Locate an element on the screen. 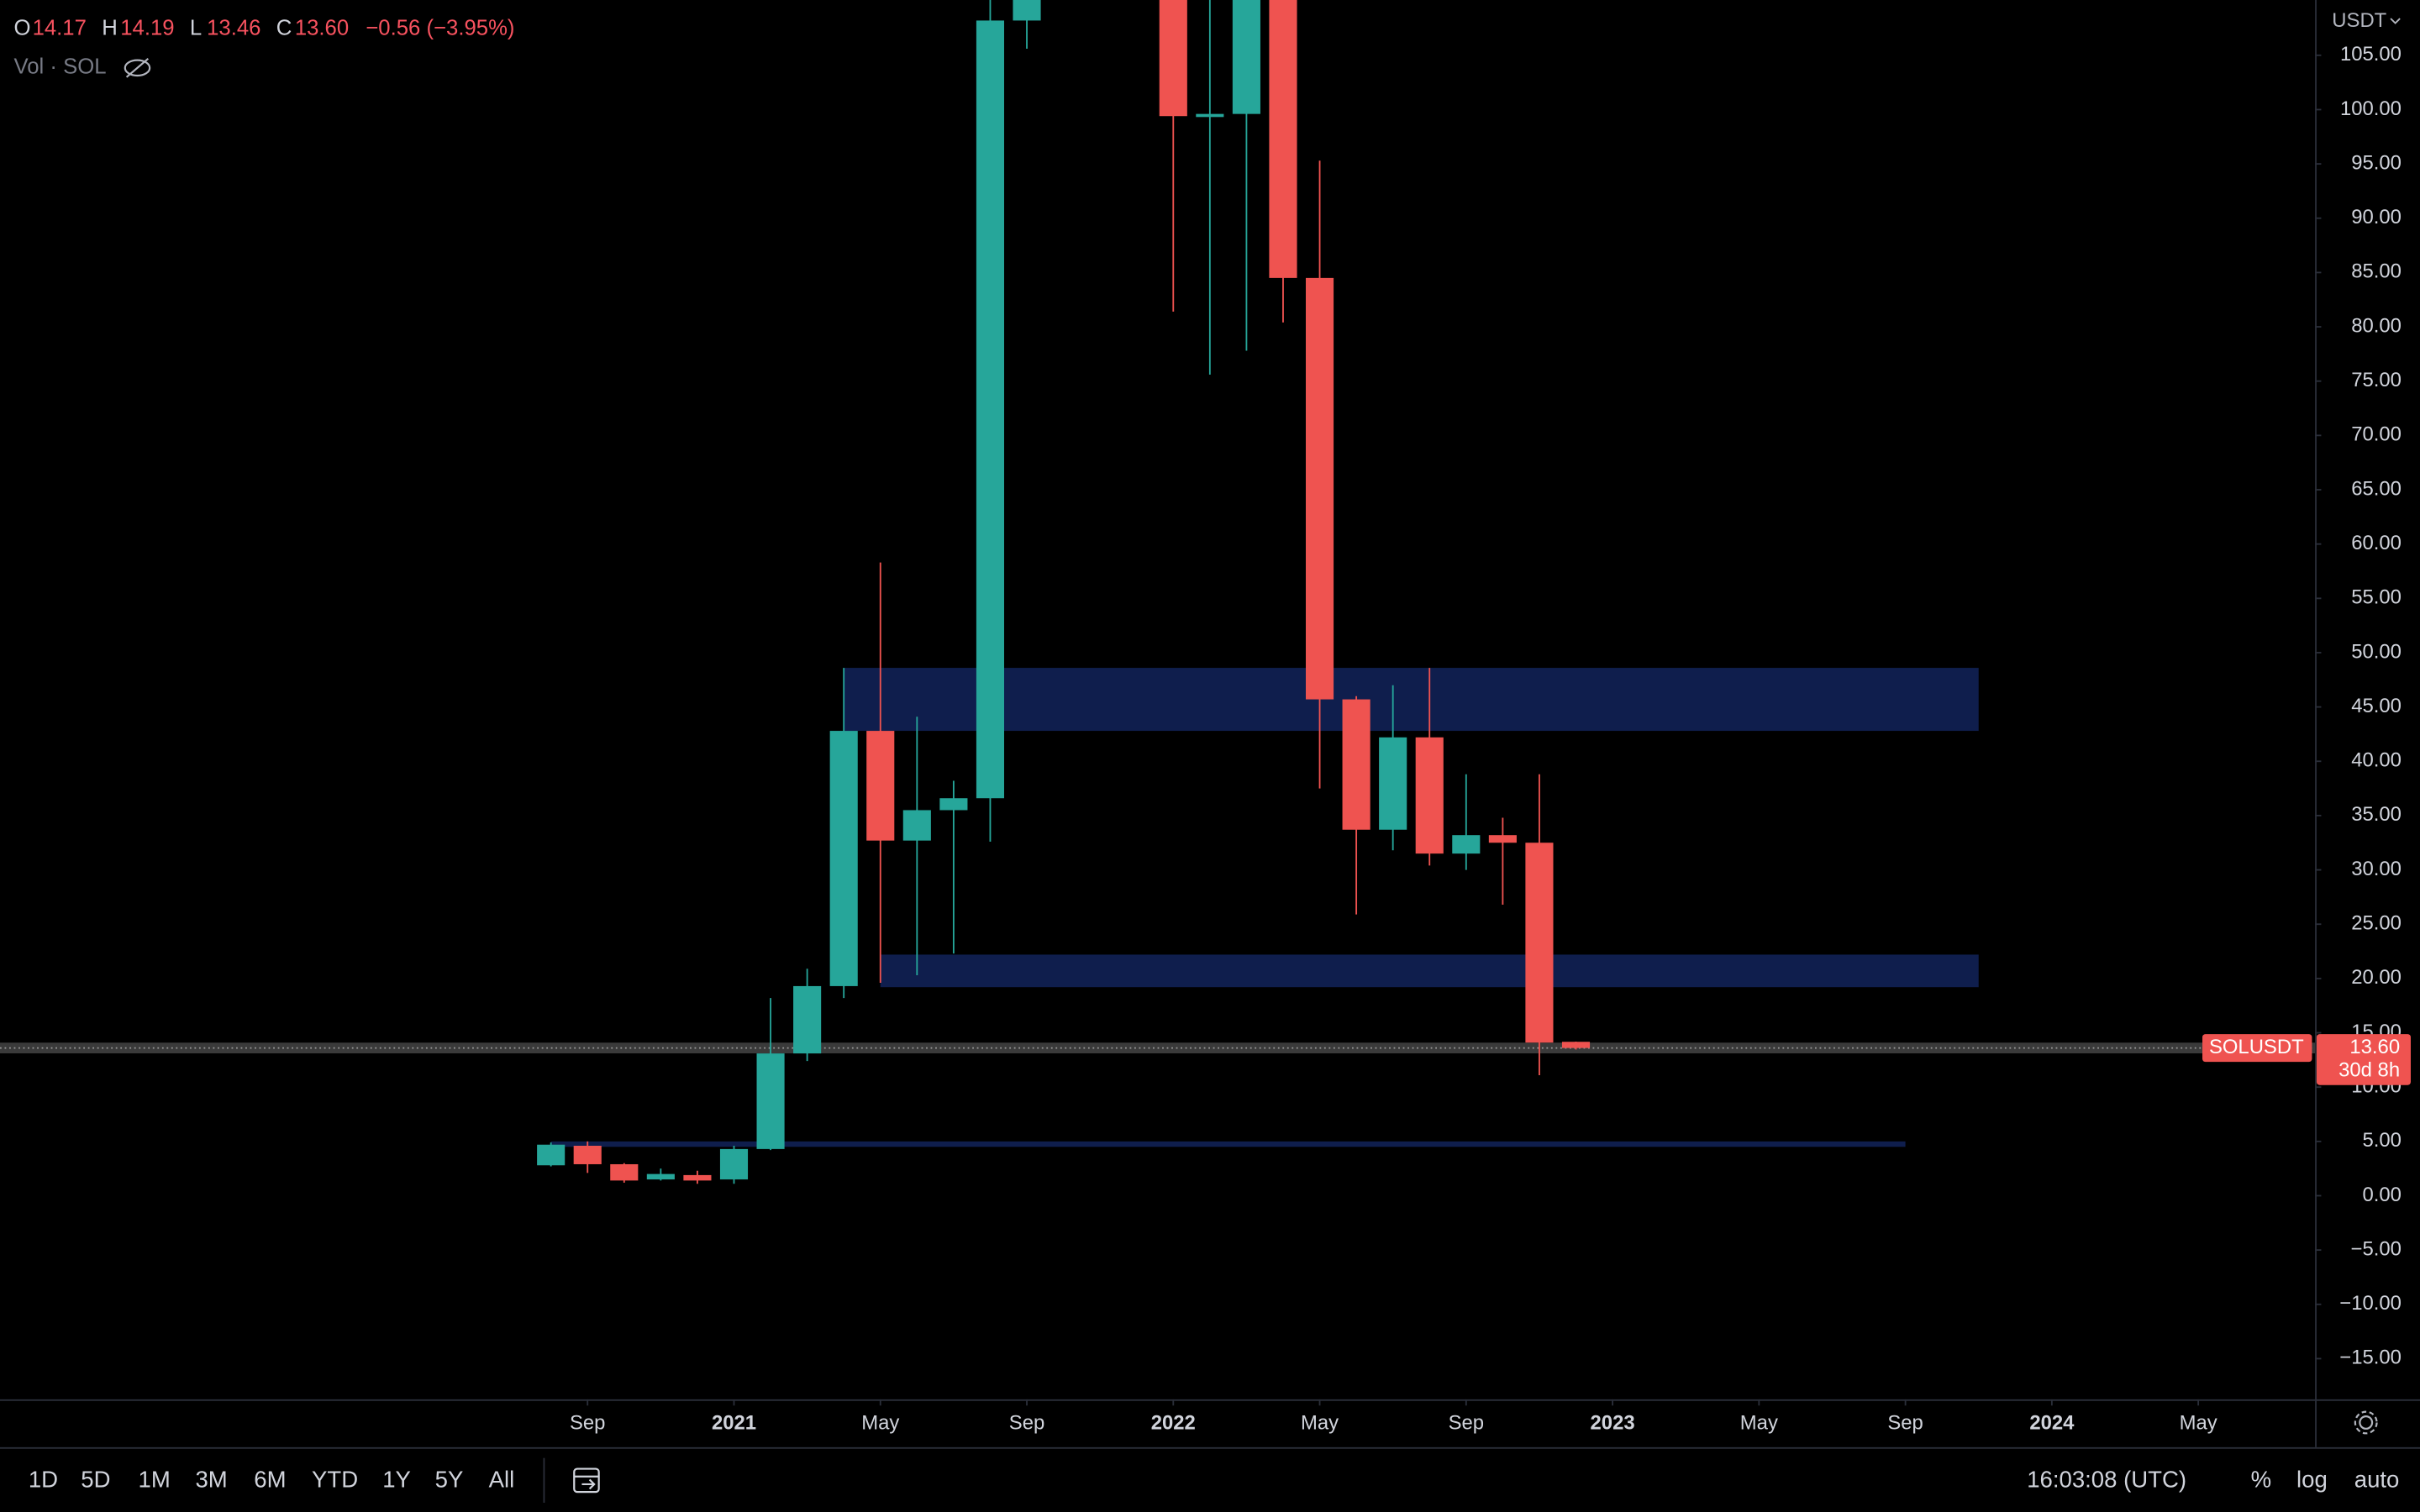  y-tick-label: 0.00 is located at coordinates (2383, 1195).